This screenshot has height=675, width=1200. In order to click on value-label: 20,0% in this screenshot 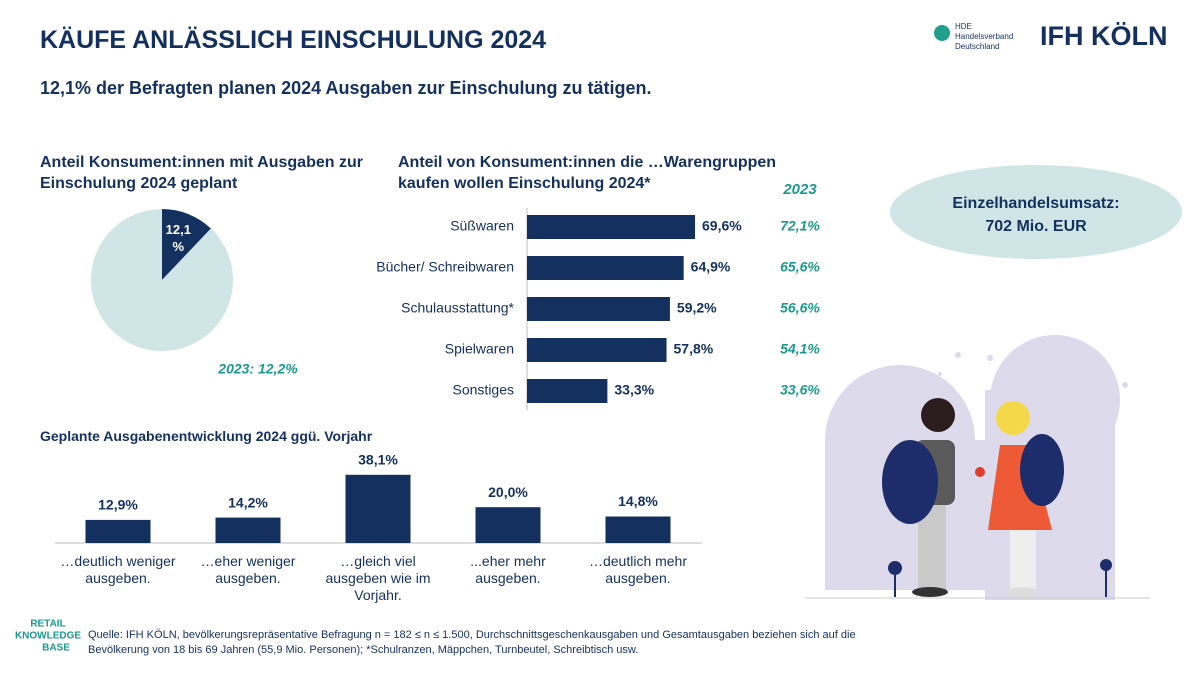, I will do `click(508, 492)`.